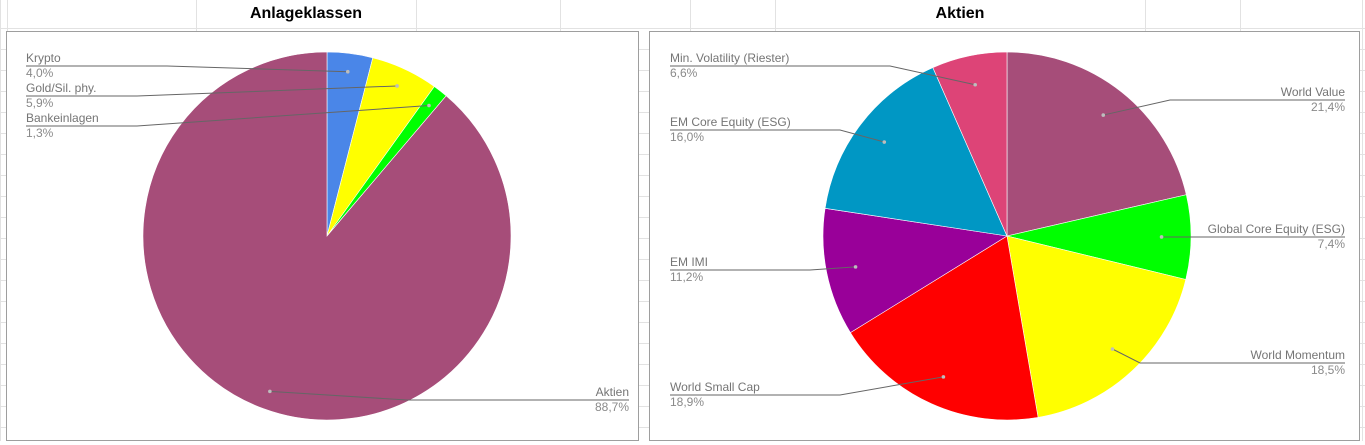 Image resolution: width=1365 pixels, height=445 pixels. Describe the element at coordinates (1313, 92) in the screenshot. I see `slice-label-world-value: World Value` at that location.